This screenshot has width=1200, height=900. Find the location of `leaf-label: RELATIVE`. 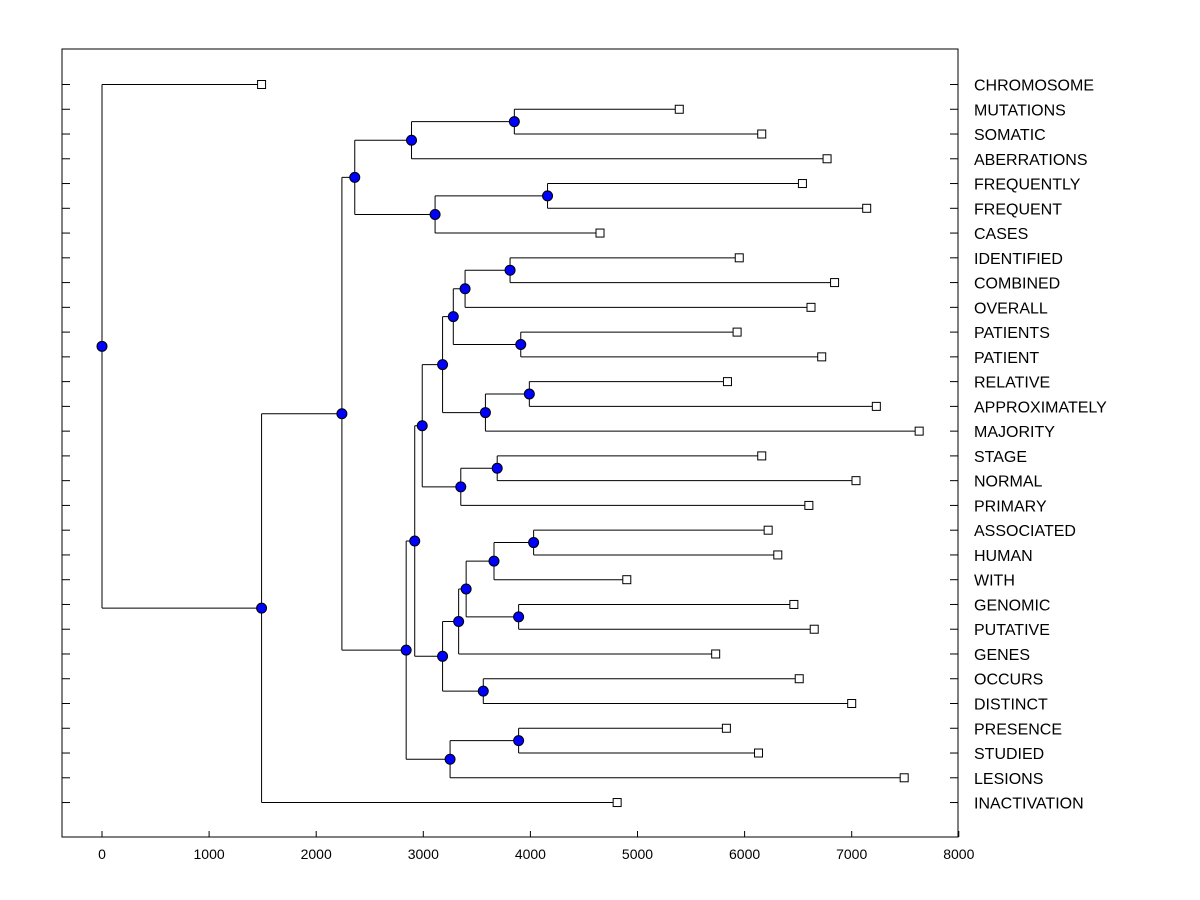

leaf-label: RELATIVE is located at coordinates (1012, 383).